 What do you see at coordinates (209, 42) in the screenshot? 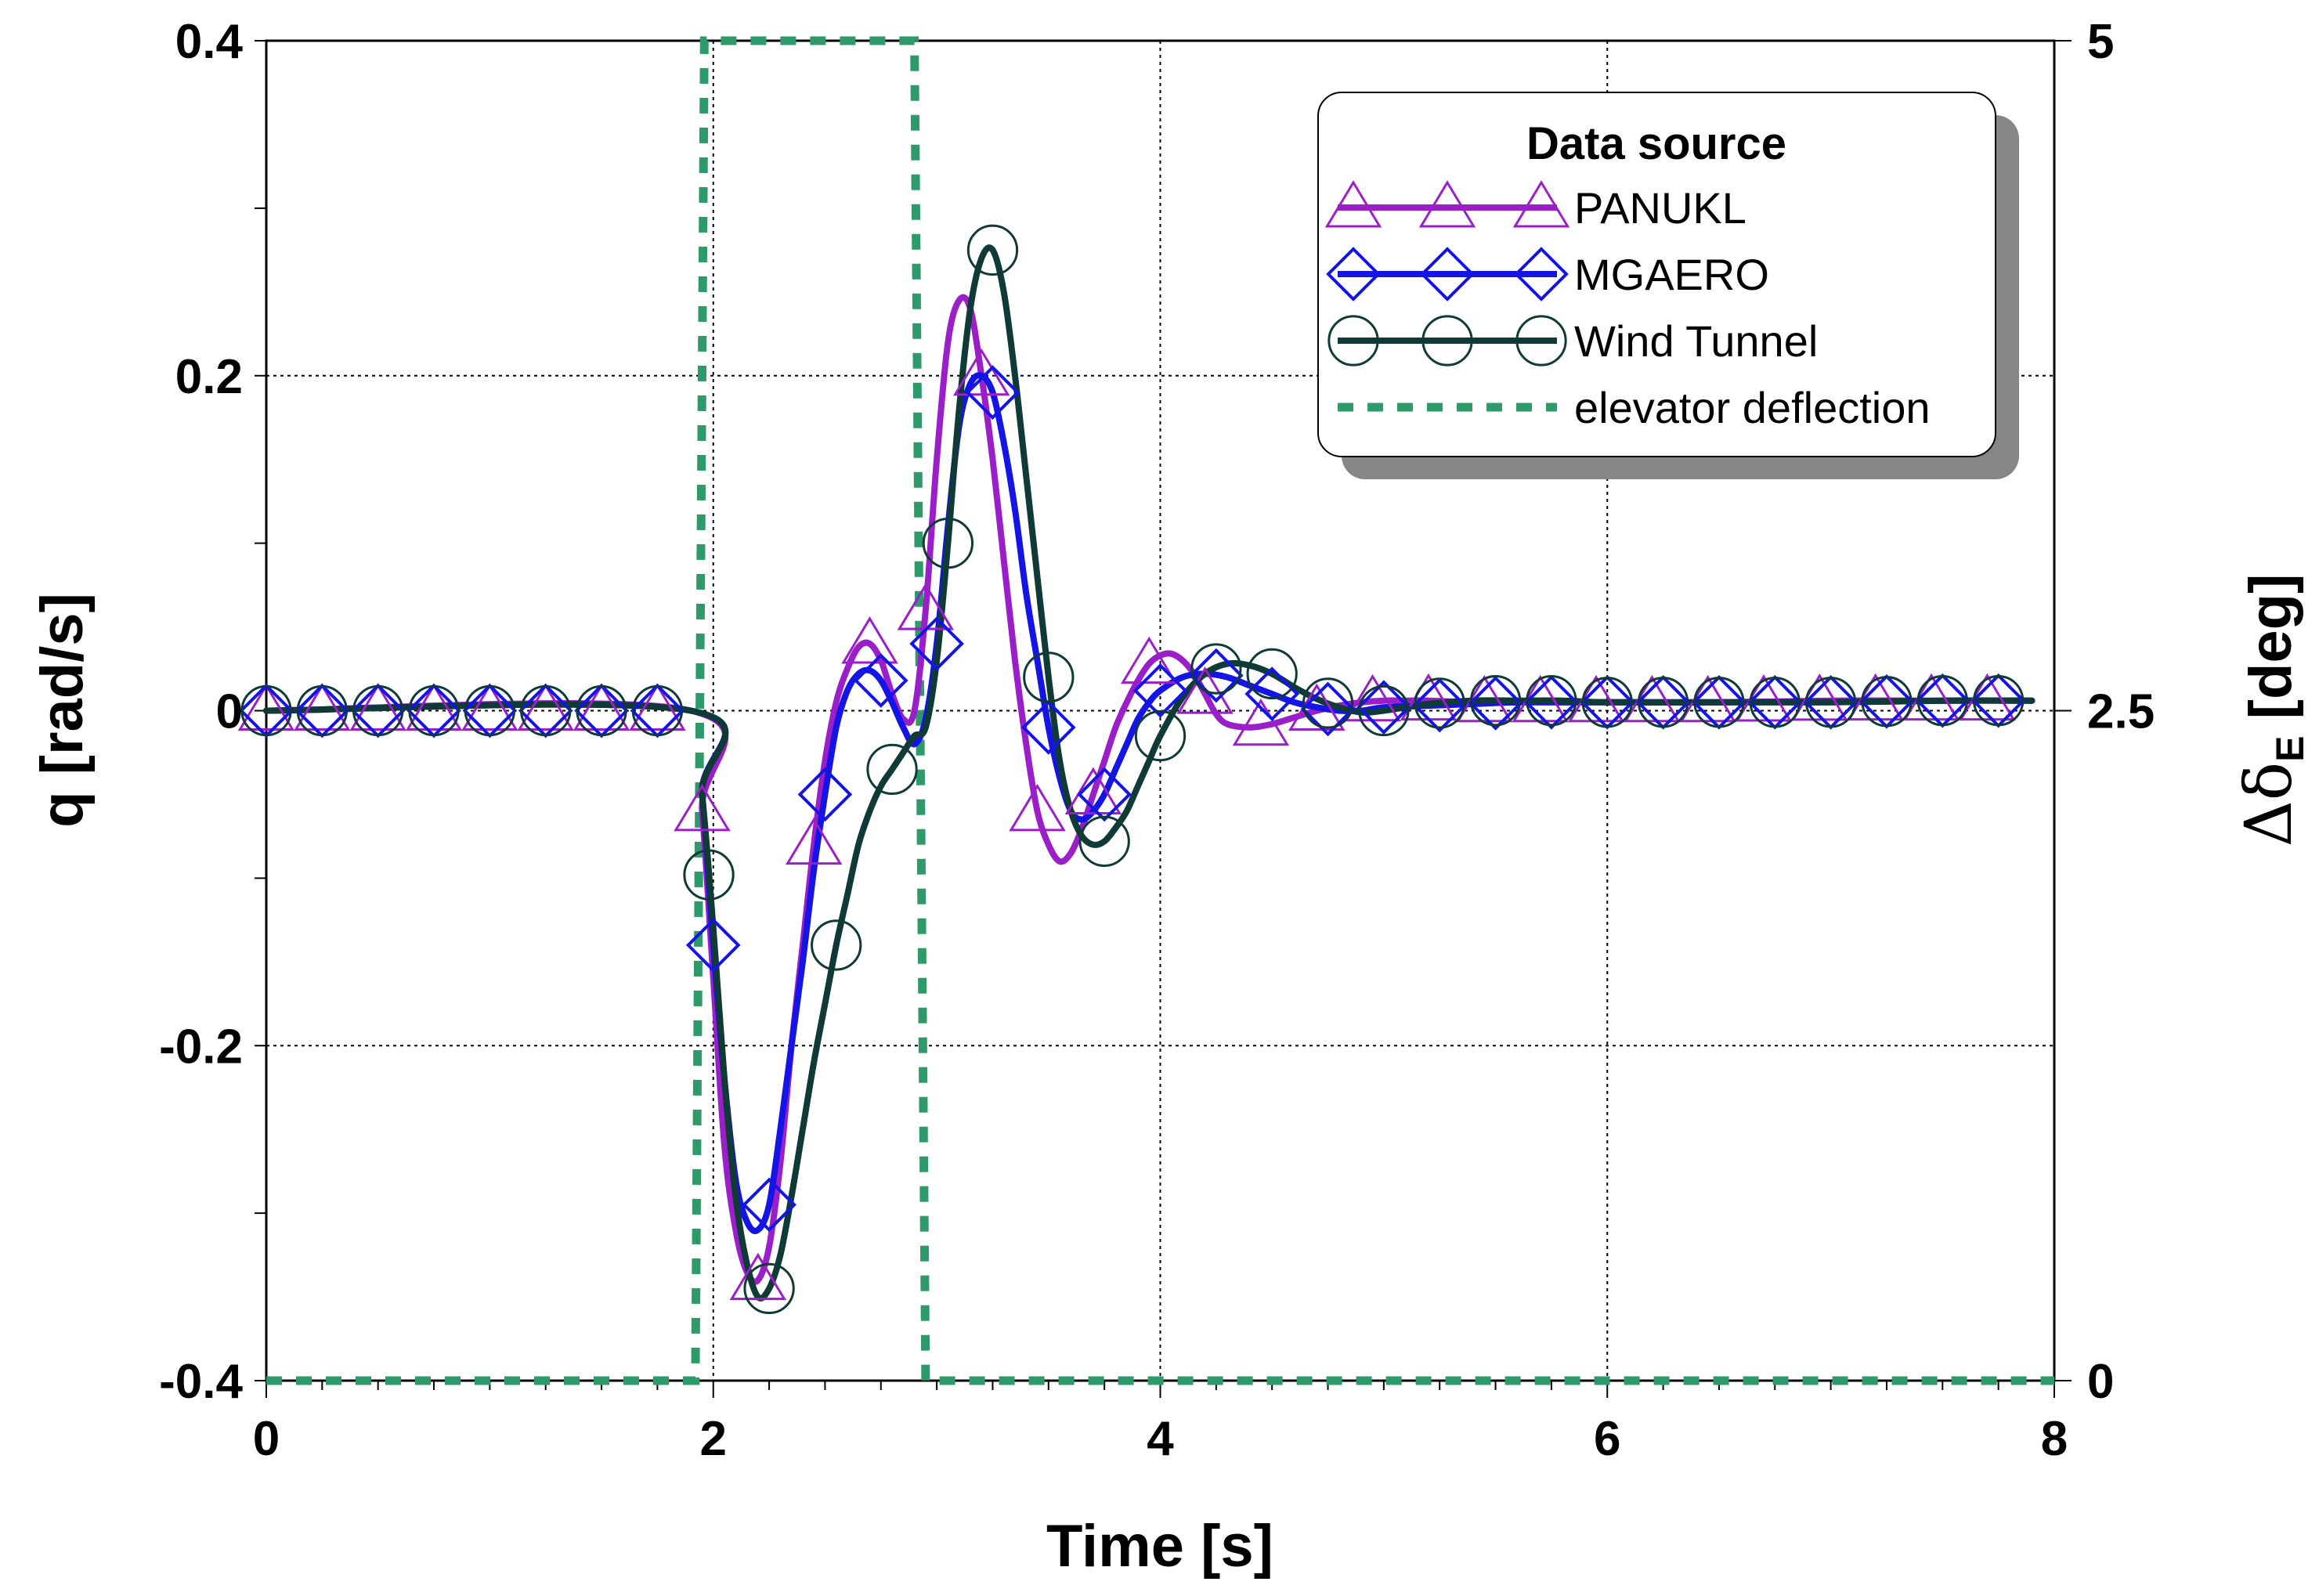
I see `y-tick-label: 0.4` at bounding box center [209, 42].